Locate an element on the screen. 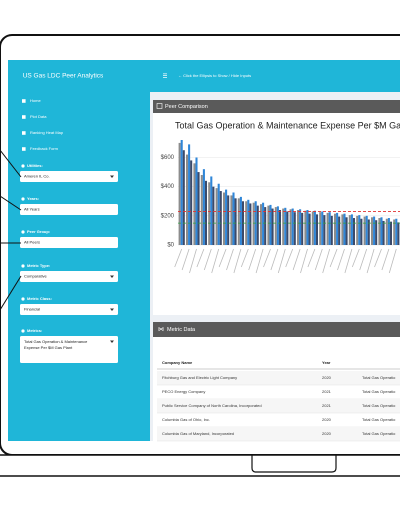 This screenshot has height=521, width=400. input-label: Metrics: is located at coordinates (34, 330).